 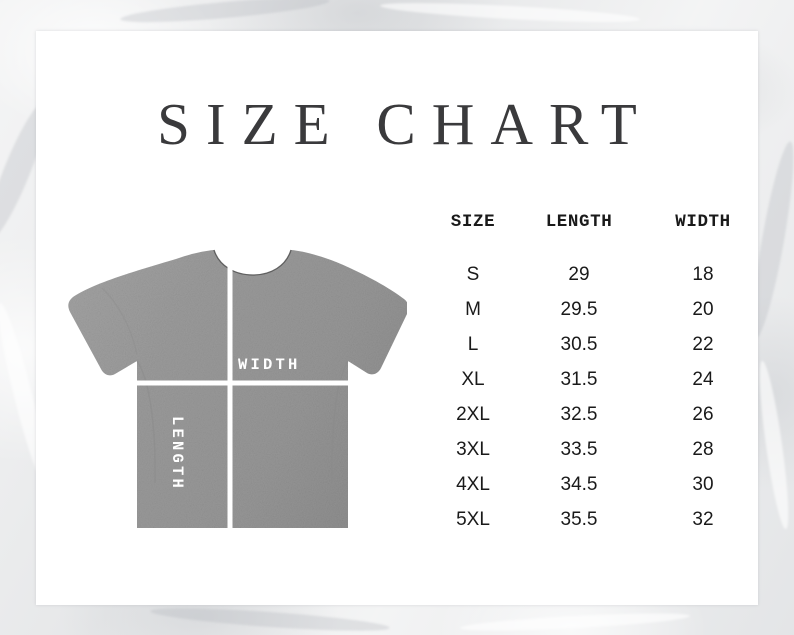 What do you see at coordinates (703, 449) in the screenshot?
I see `cell-width: 28` at bounding box center [703, 449].